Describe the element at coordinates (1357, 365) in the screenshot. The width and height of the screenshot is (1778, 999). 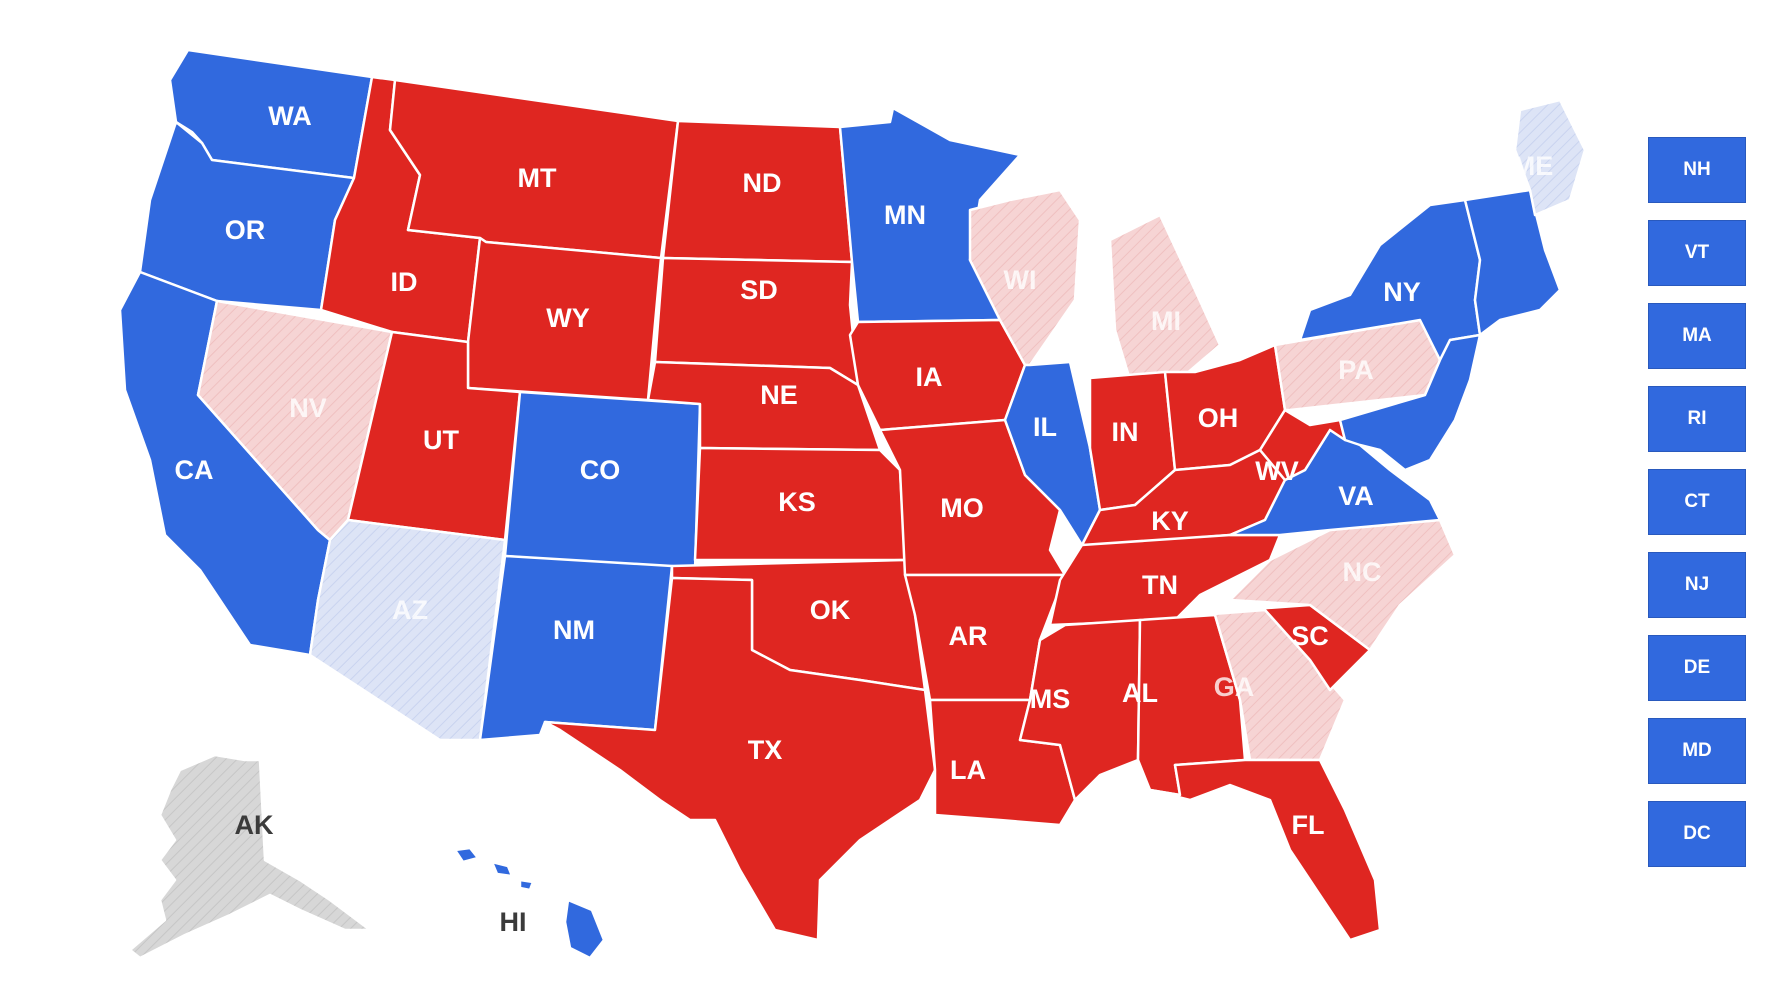
I see `state-pa` at that location.